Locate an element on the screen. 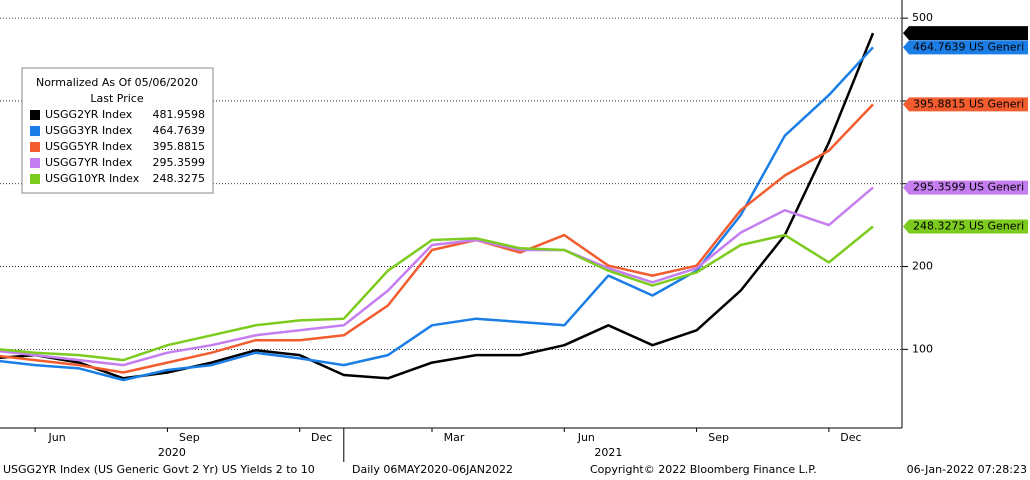 This screenshot has width=1030, height=480. y-tick-label: 200 is located at coordinates (922, 266).